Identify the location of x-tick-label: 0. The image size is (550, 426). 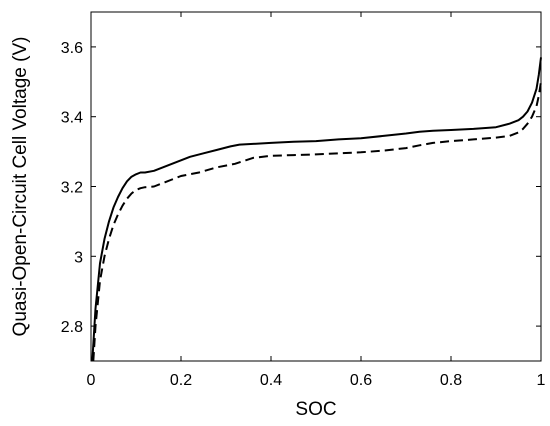
(91, 380).